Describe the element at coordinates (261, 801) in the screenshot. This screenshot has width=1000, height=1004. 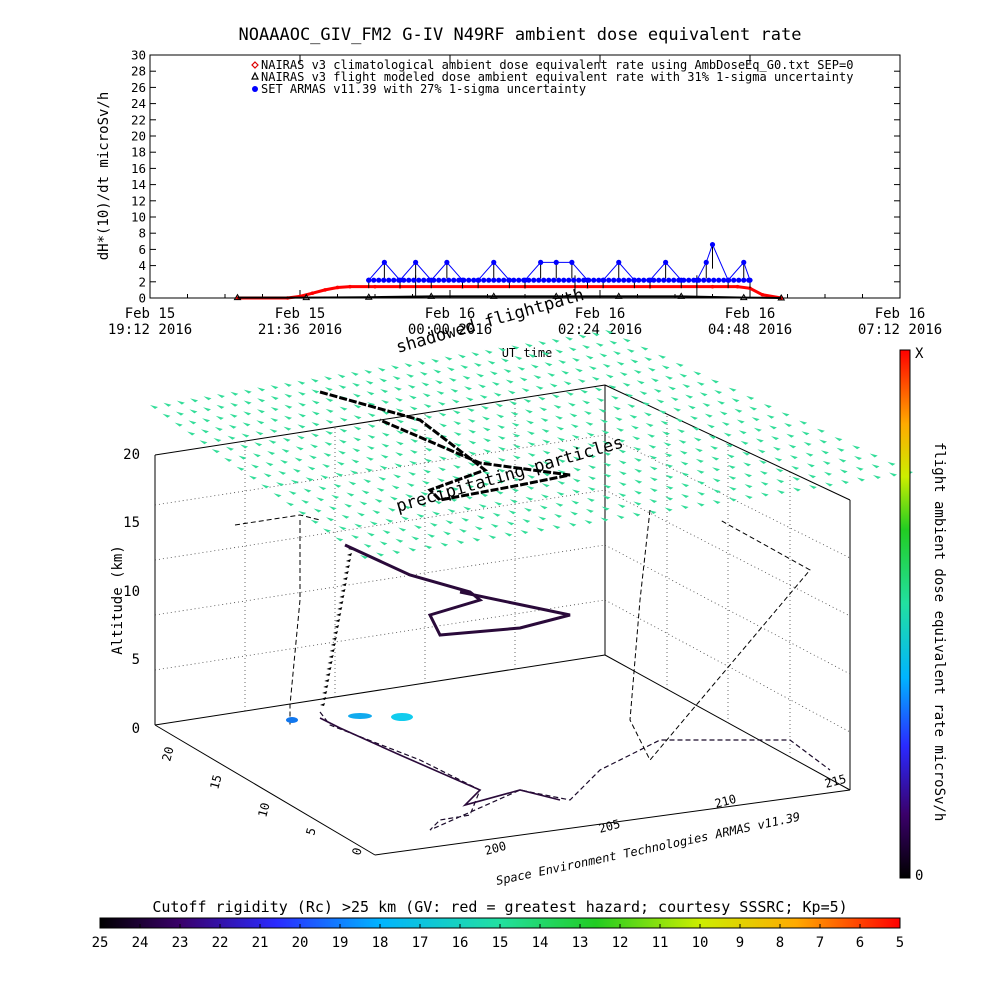
I see `latitude-ticks: 20 15 10 5 0` at that location.